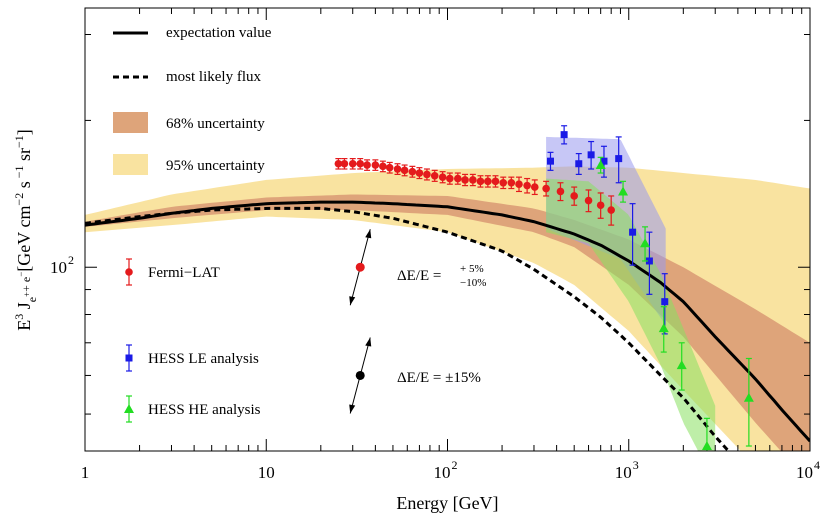 The height and width of the screenshot is (524, 827). I want to click on legend-95-swatch, so click(130, 164).